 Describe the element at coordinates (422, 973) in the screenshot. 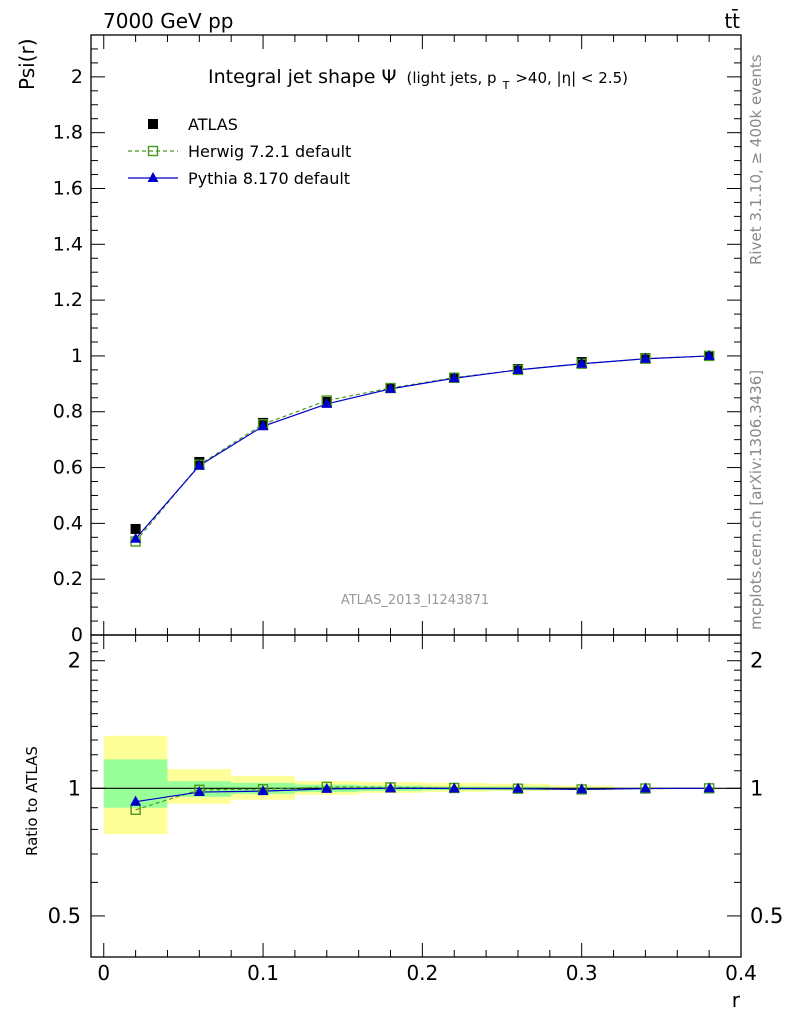

I see `x-tick-label: 0.2` at that location.